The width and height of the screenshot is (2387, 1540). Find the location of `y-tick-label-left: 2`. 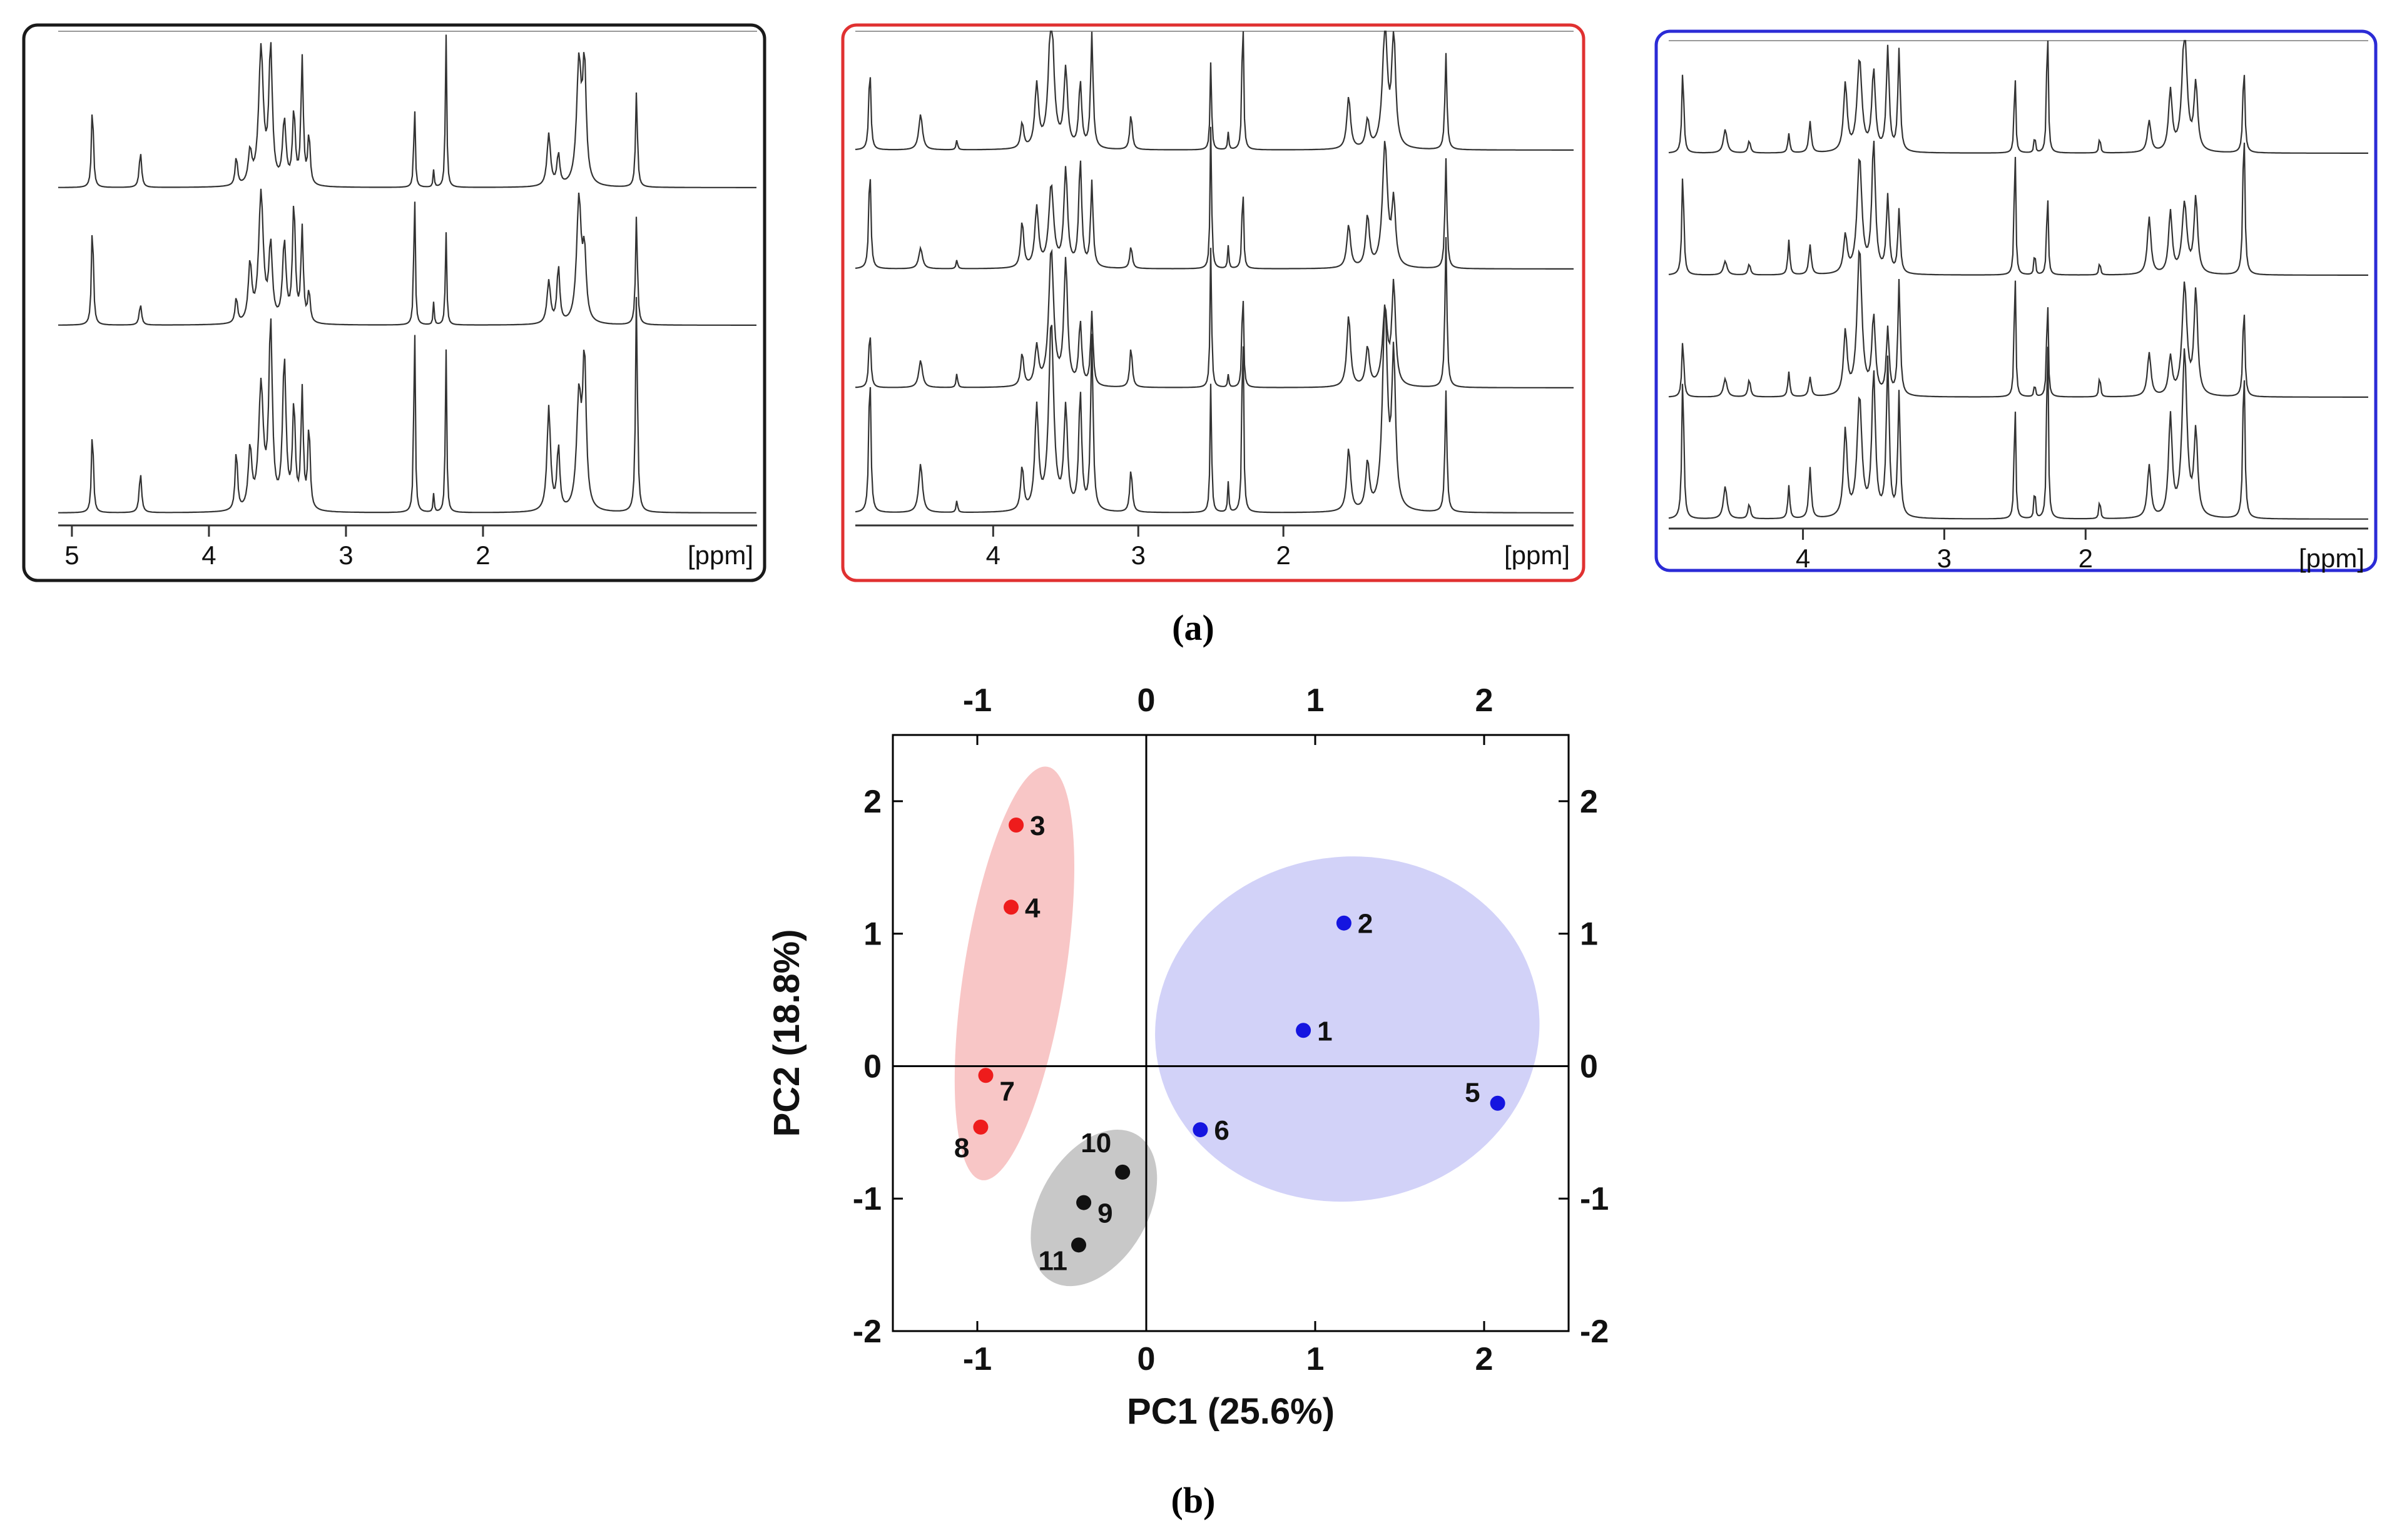

y-tick-label-left: 2 is located at coordinates (872, 802).